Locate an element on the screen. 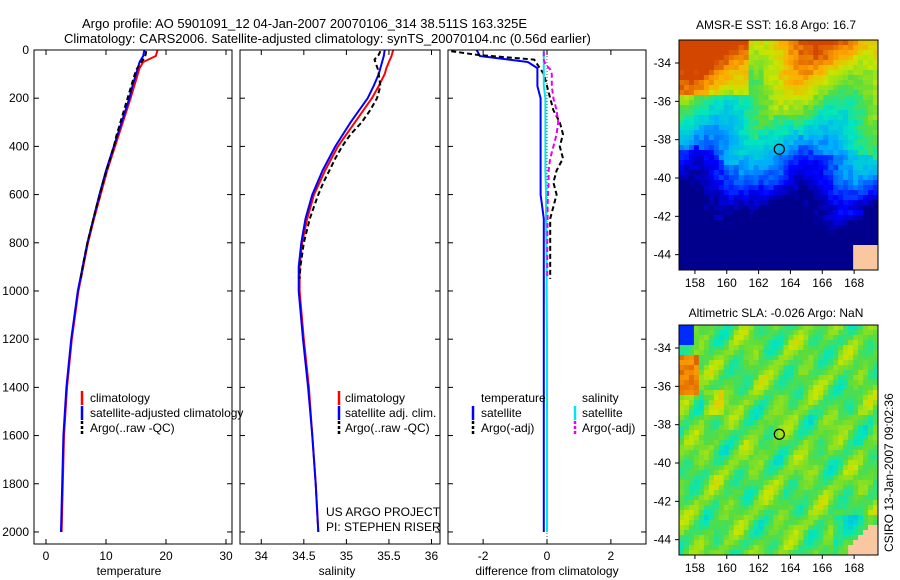 This screenshot has height=580, width=900. salinity-xtick-label-2: 35 is located at coordinates (347, 556).